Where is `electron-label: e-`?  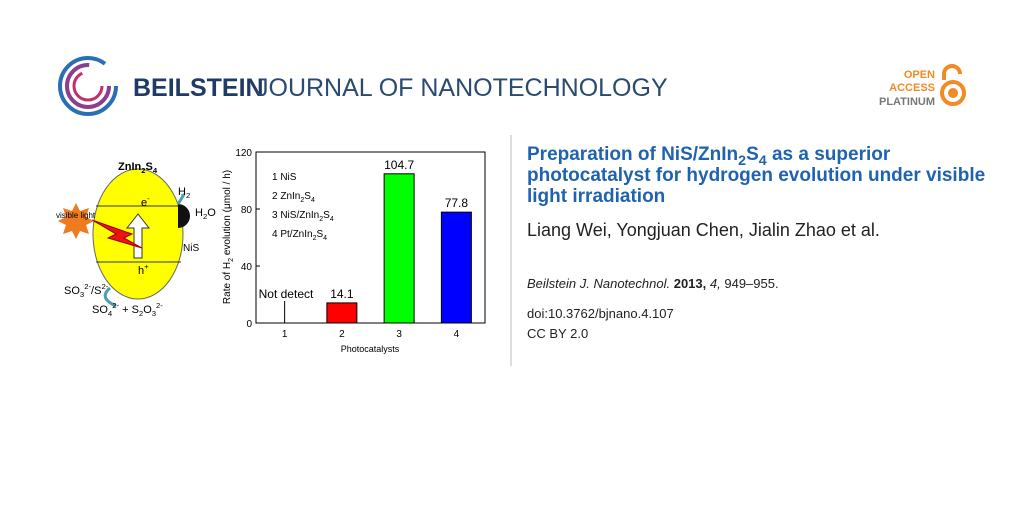 electron-label: e- is located at coordinates (145, 201).